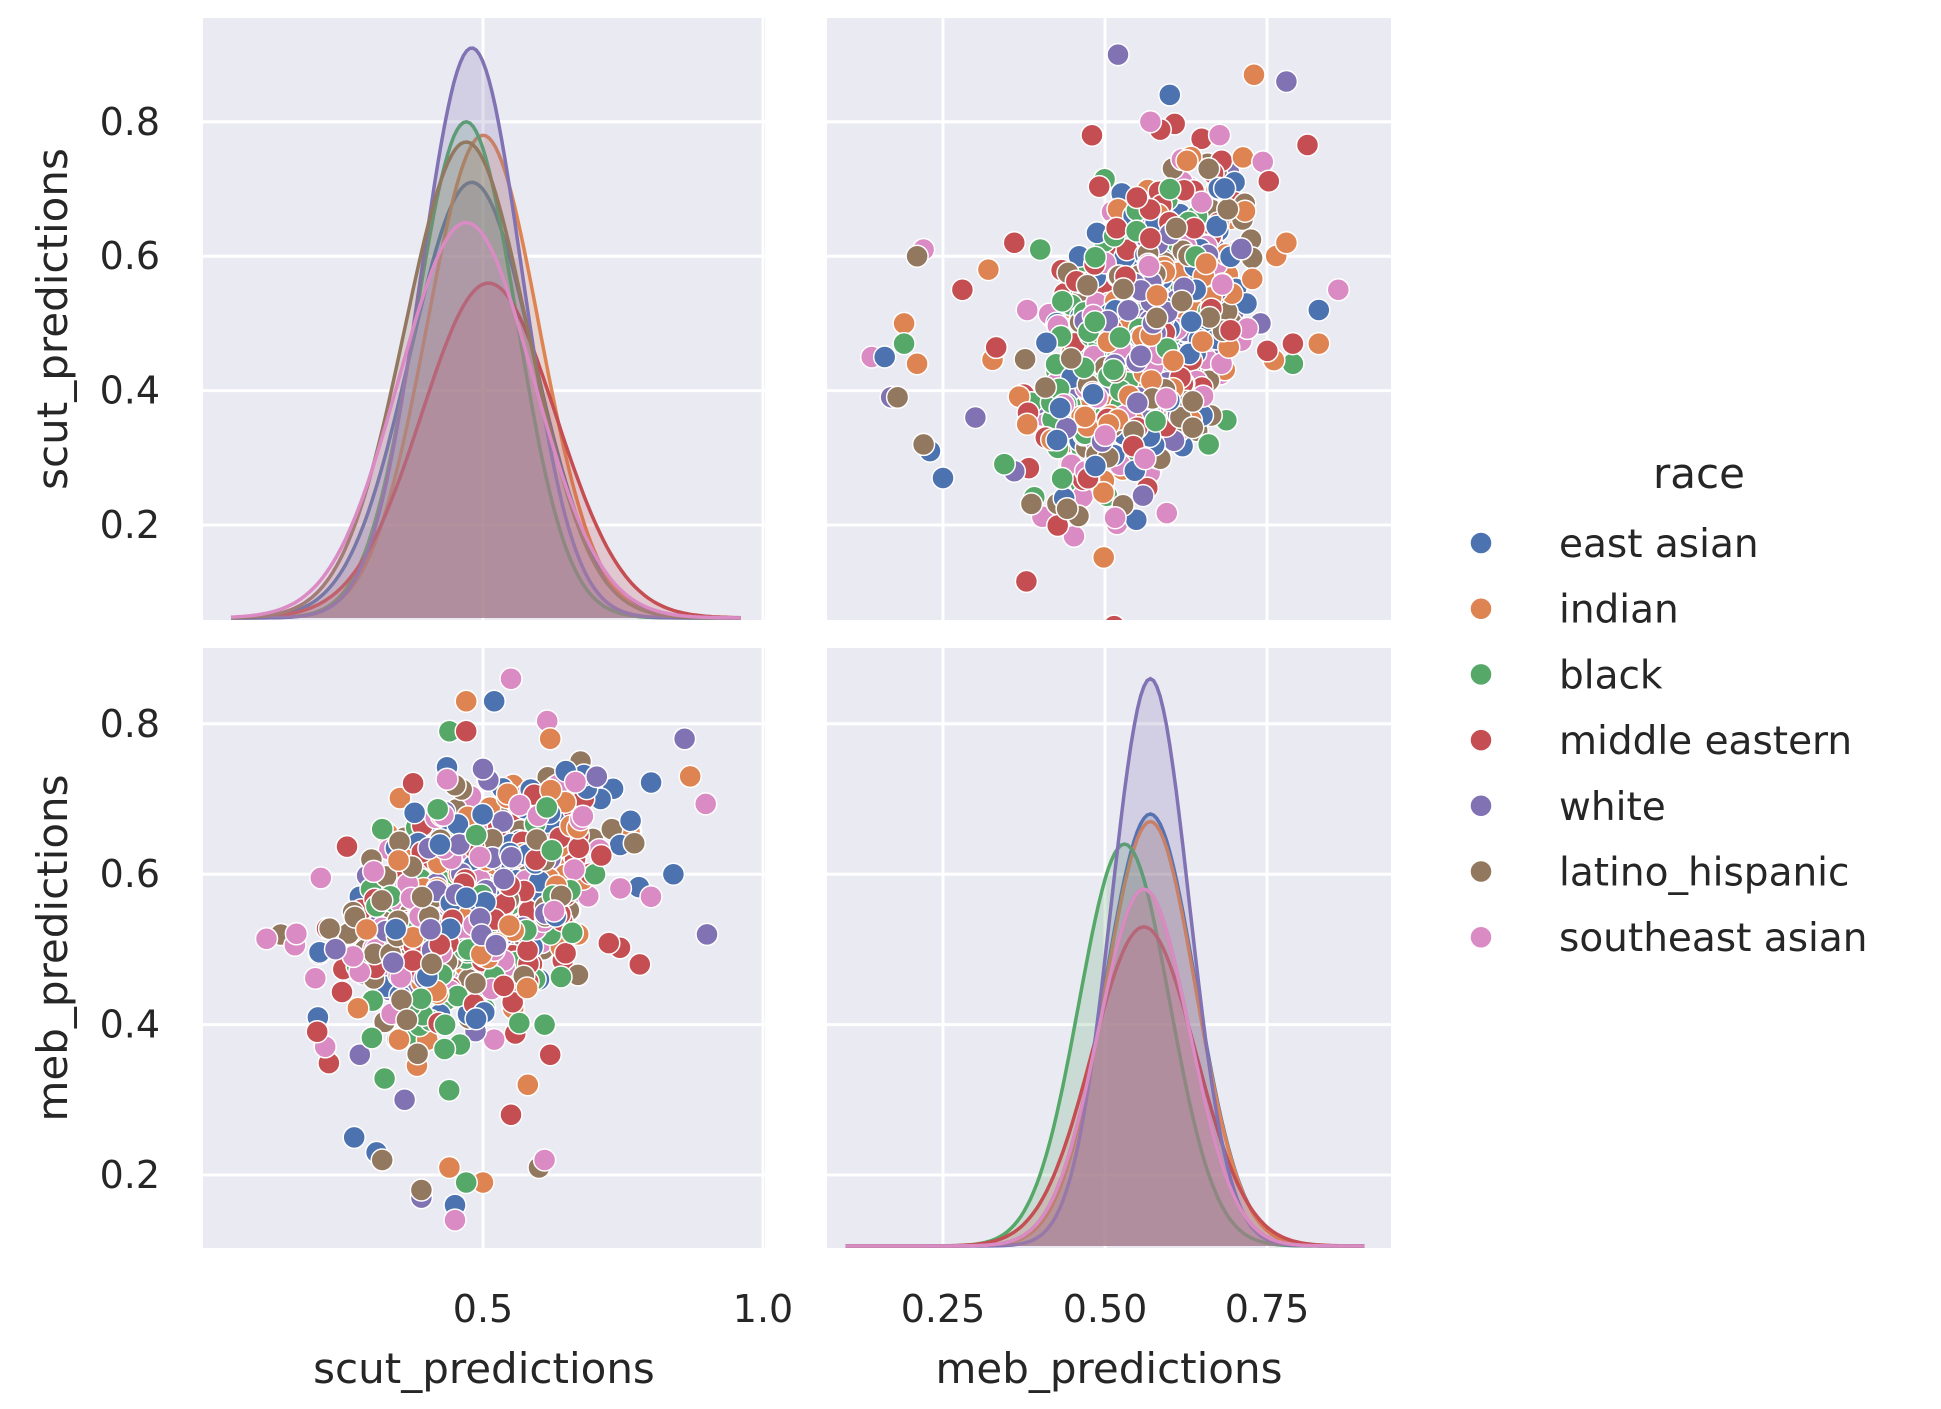 The image size is (1941, 1409). What do you see at coordinates (1267, 1309) in the screenshot?
I see `x-tick-label: 0.75` at bounding box center [1267, 1309].